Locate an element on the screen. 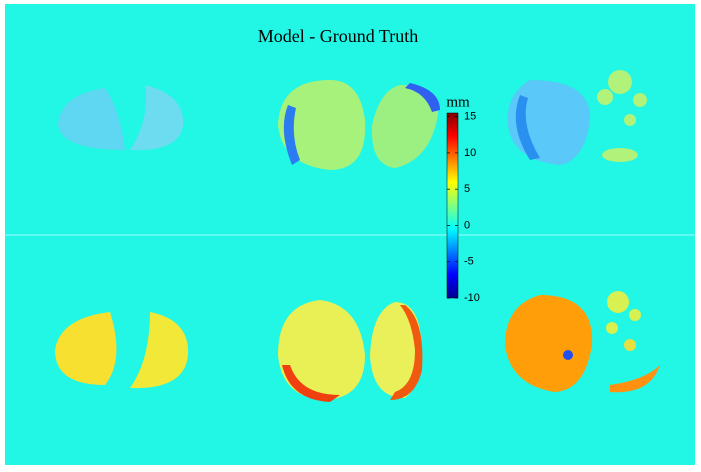  tick-label: 10 is located at coordinates (470, 153).